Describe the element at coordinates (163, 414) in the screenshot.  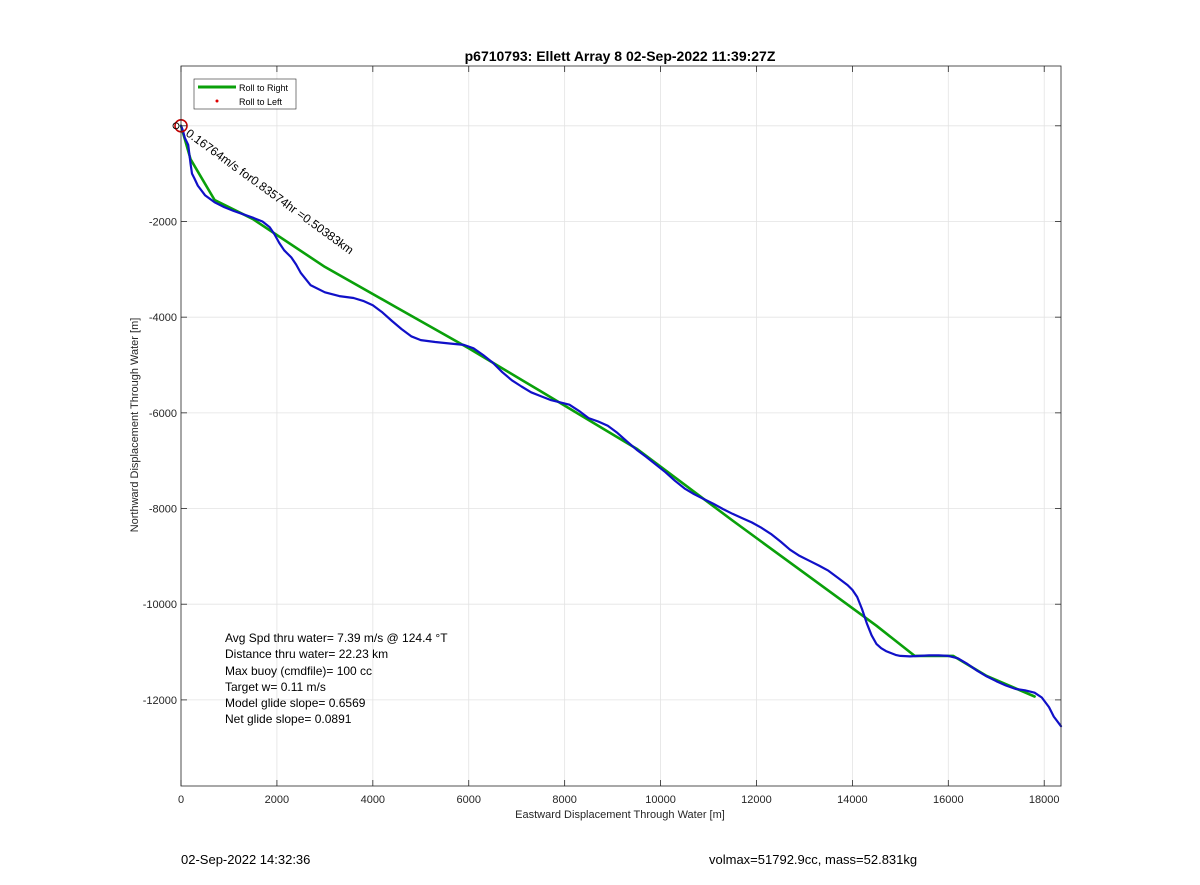
I see `y-tick-label: -6000` at that location.